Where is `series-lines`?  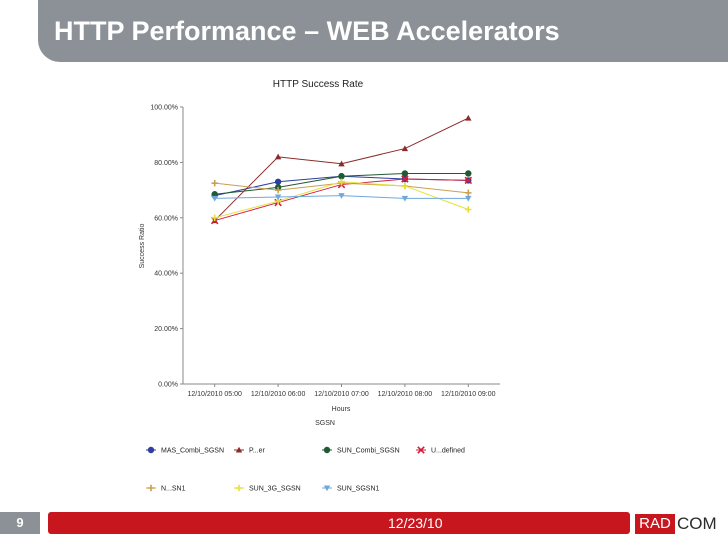
series-lines is located at coordinates (341, 169).